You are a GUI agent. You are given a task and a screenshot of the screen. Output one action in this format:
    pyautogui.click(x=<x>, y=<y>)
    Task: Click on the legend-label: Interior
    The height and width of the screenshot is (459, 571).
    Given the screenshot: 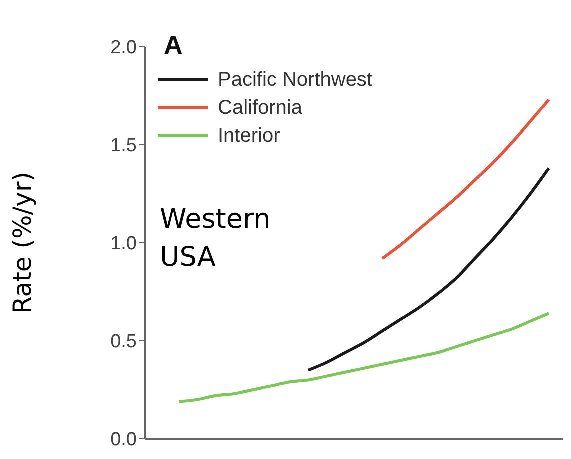 What is the action you would take?
    pyautogui.click(x=249, y=136)
    